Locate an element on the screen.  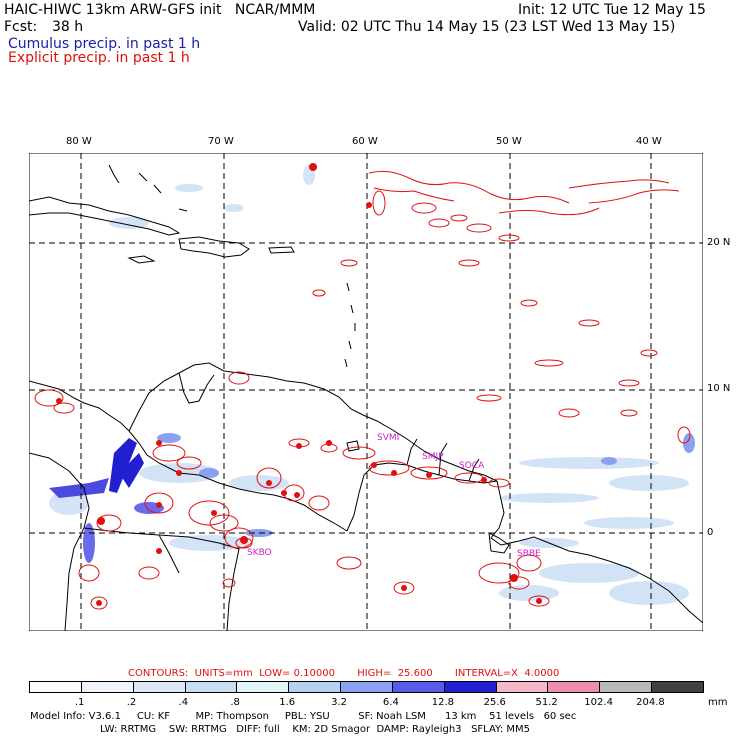
station-sbbe: SBBE is located at coordinates (529, 554).